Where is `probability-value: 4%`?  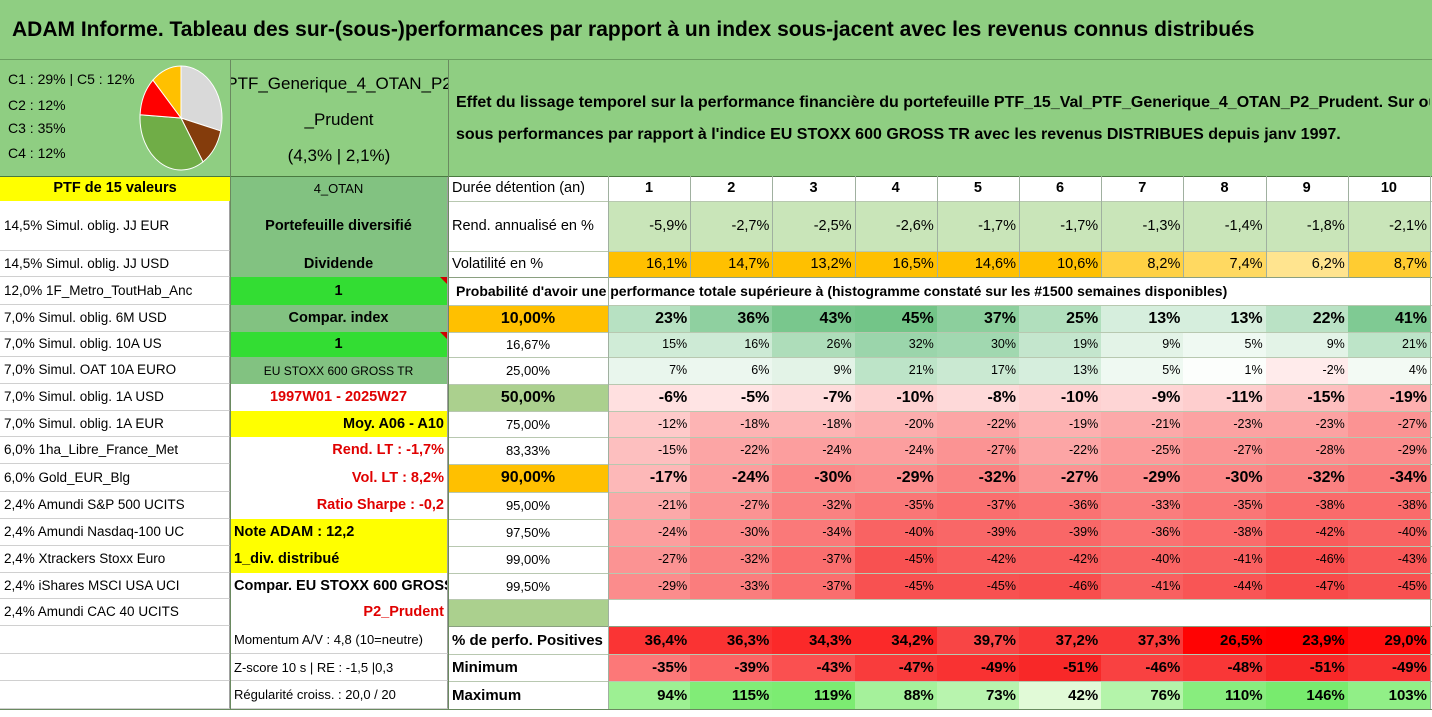
probability-value: 4% is located at coordinates (1388, 370).